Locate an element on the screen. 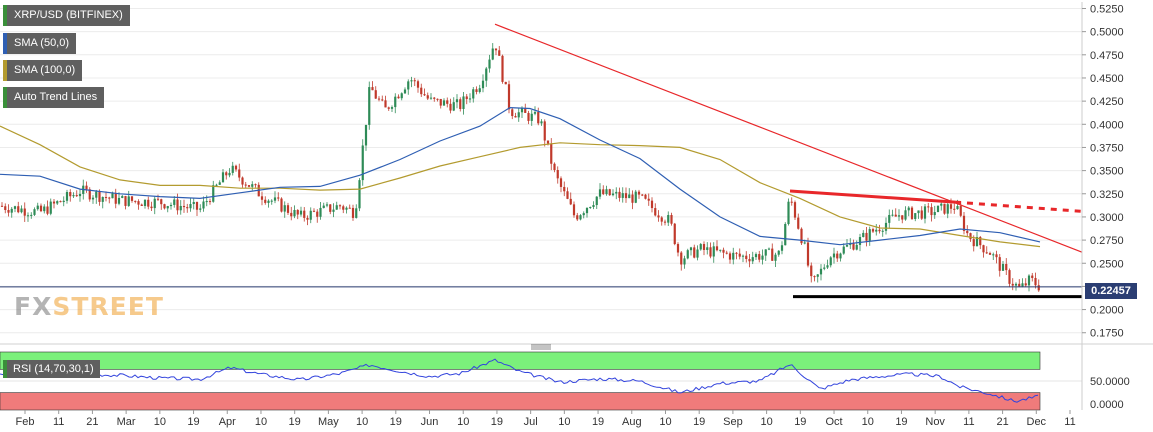 The width and height of the screenshot is (1153, 432). legend-symbol: XRP/USD (BITFINEX) is located at coordinates (66, 15).